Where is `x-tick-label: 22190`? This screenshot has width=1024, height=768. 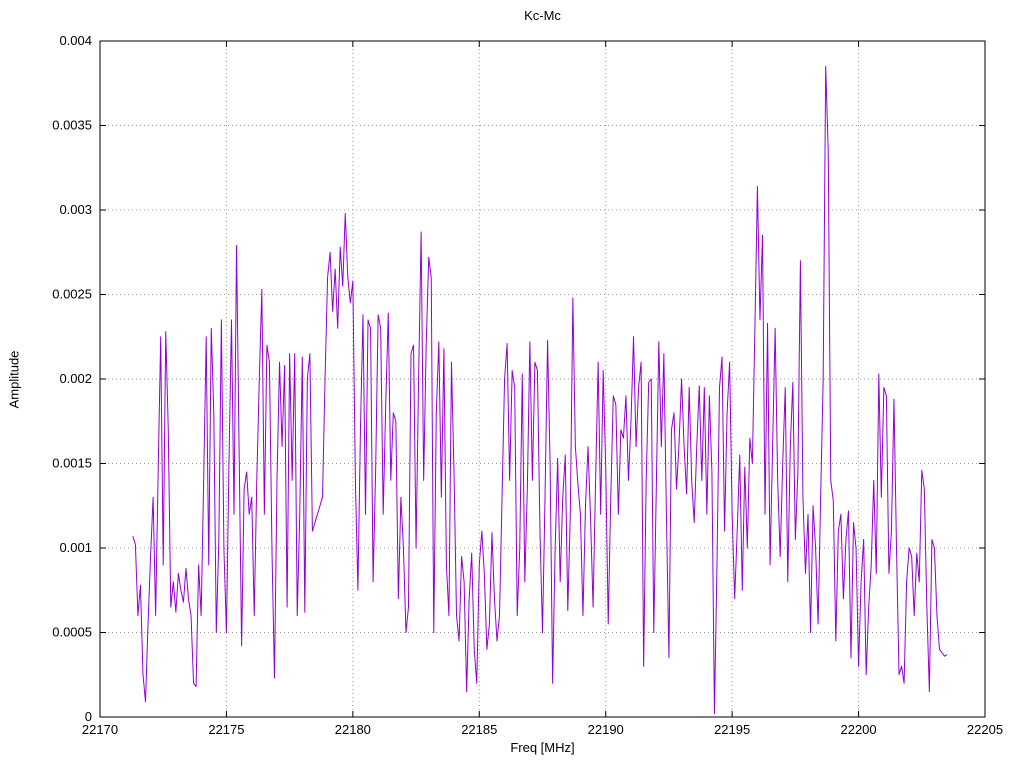
x-tick-label: 22190 is located at coordinates (606, 729).